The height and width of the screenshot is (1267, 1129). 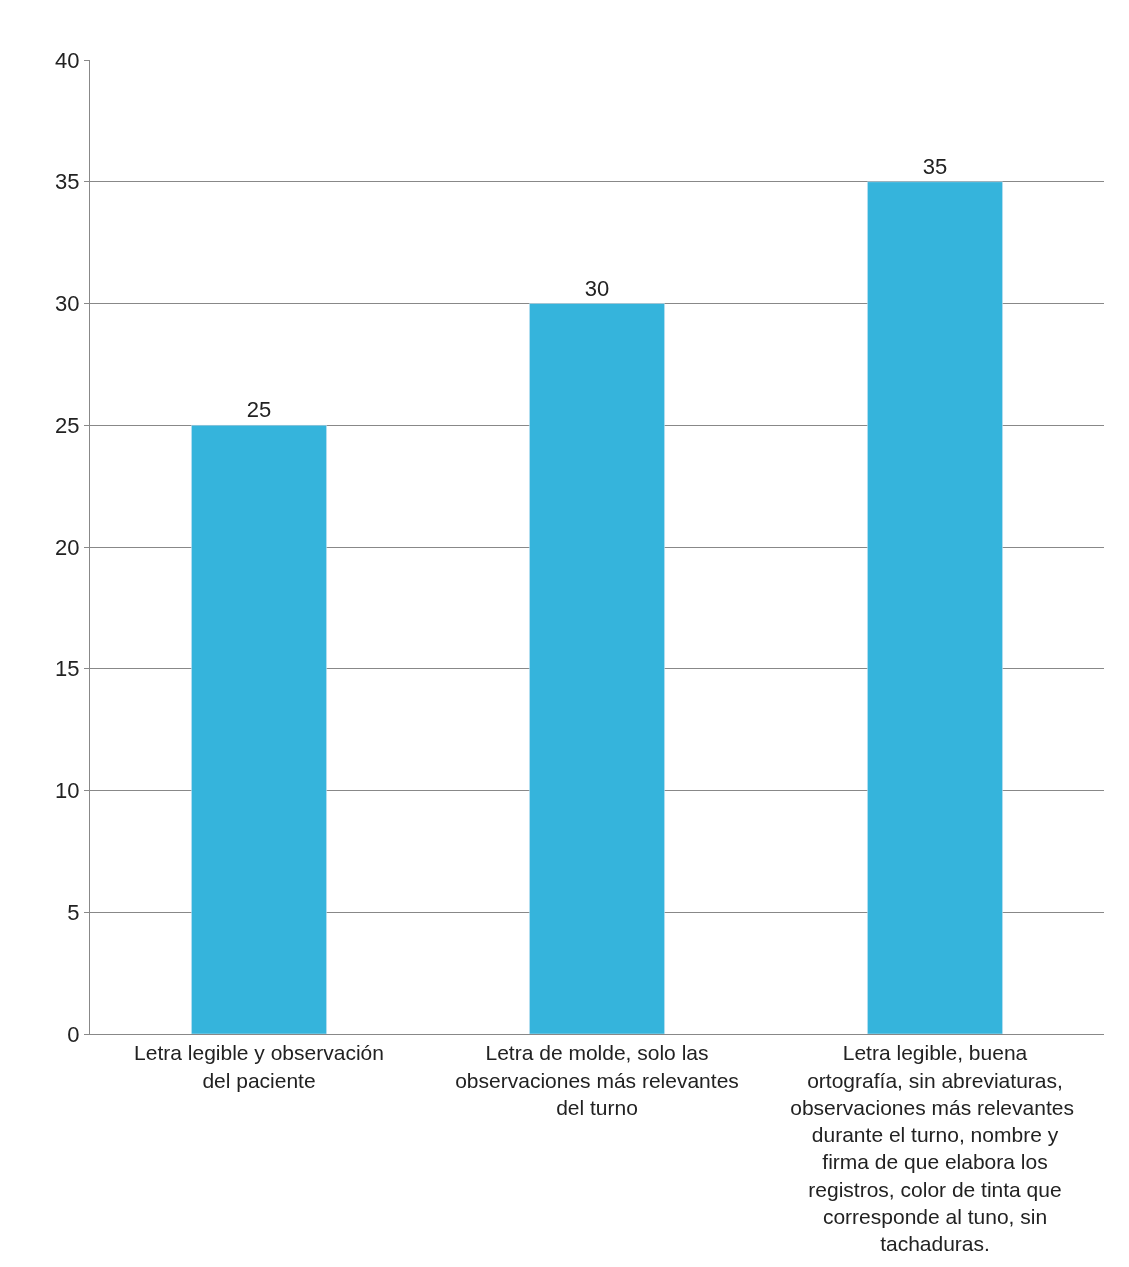 I want to click on y-tick-label: 20, so click(x=67, y=547).